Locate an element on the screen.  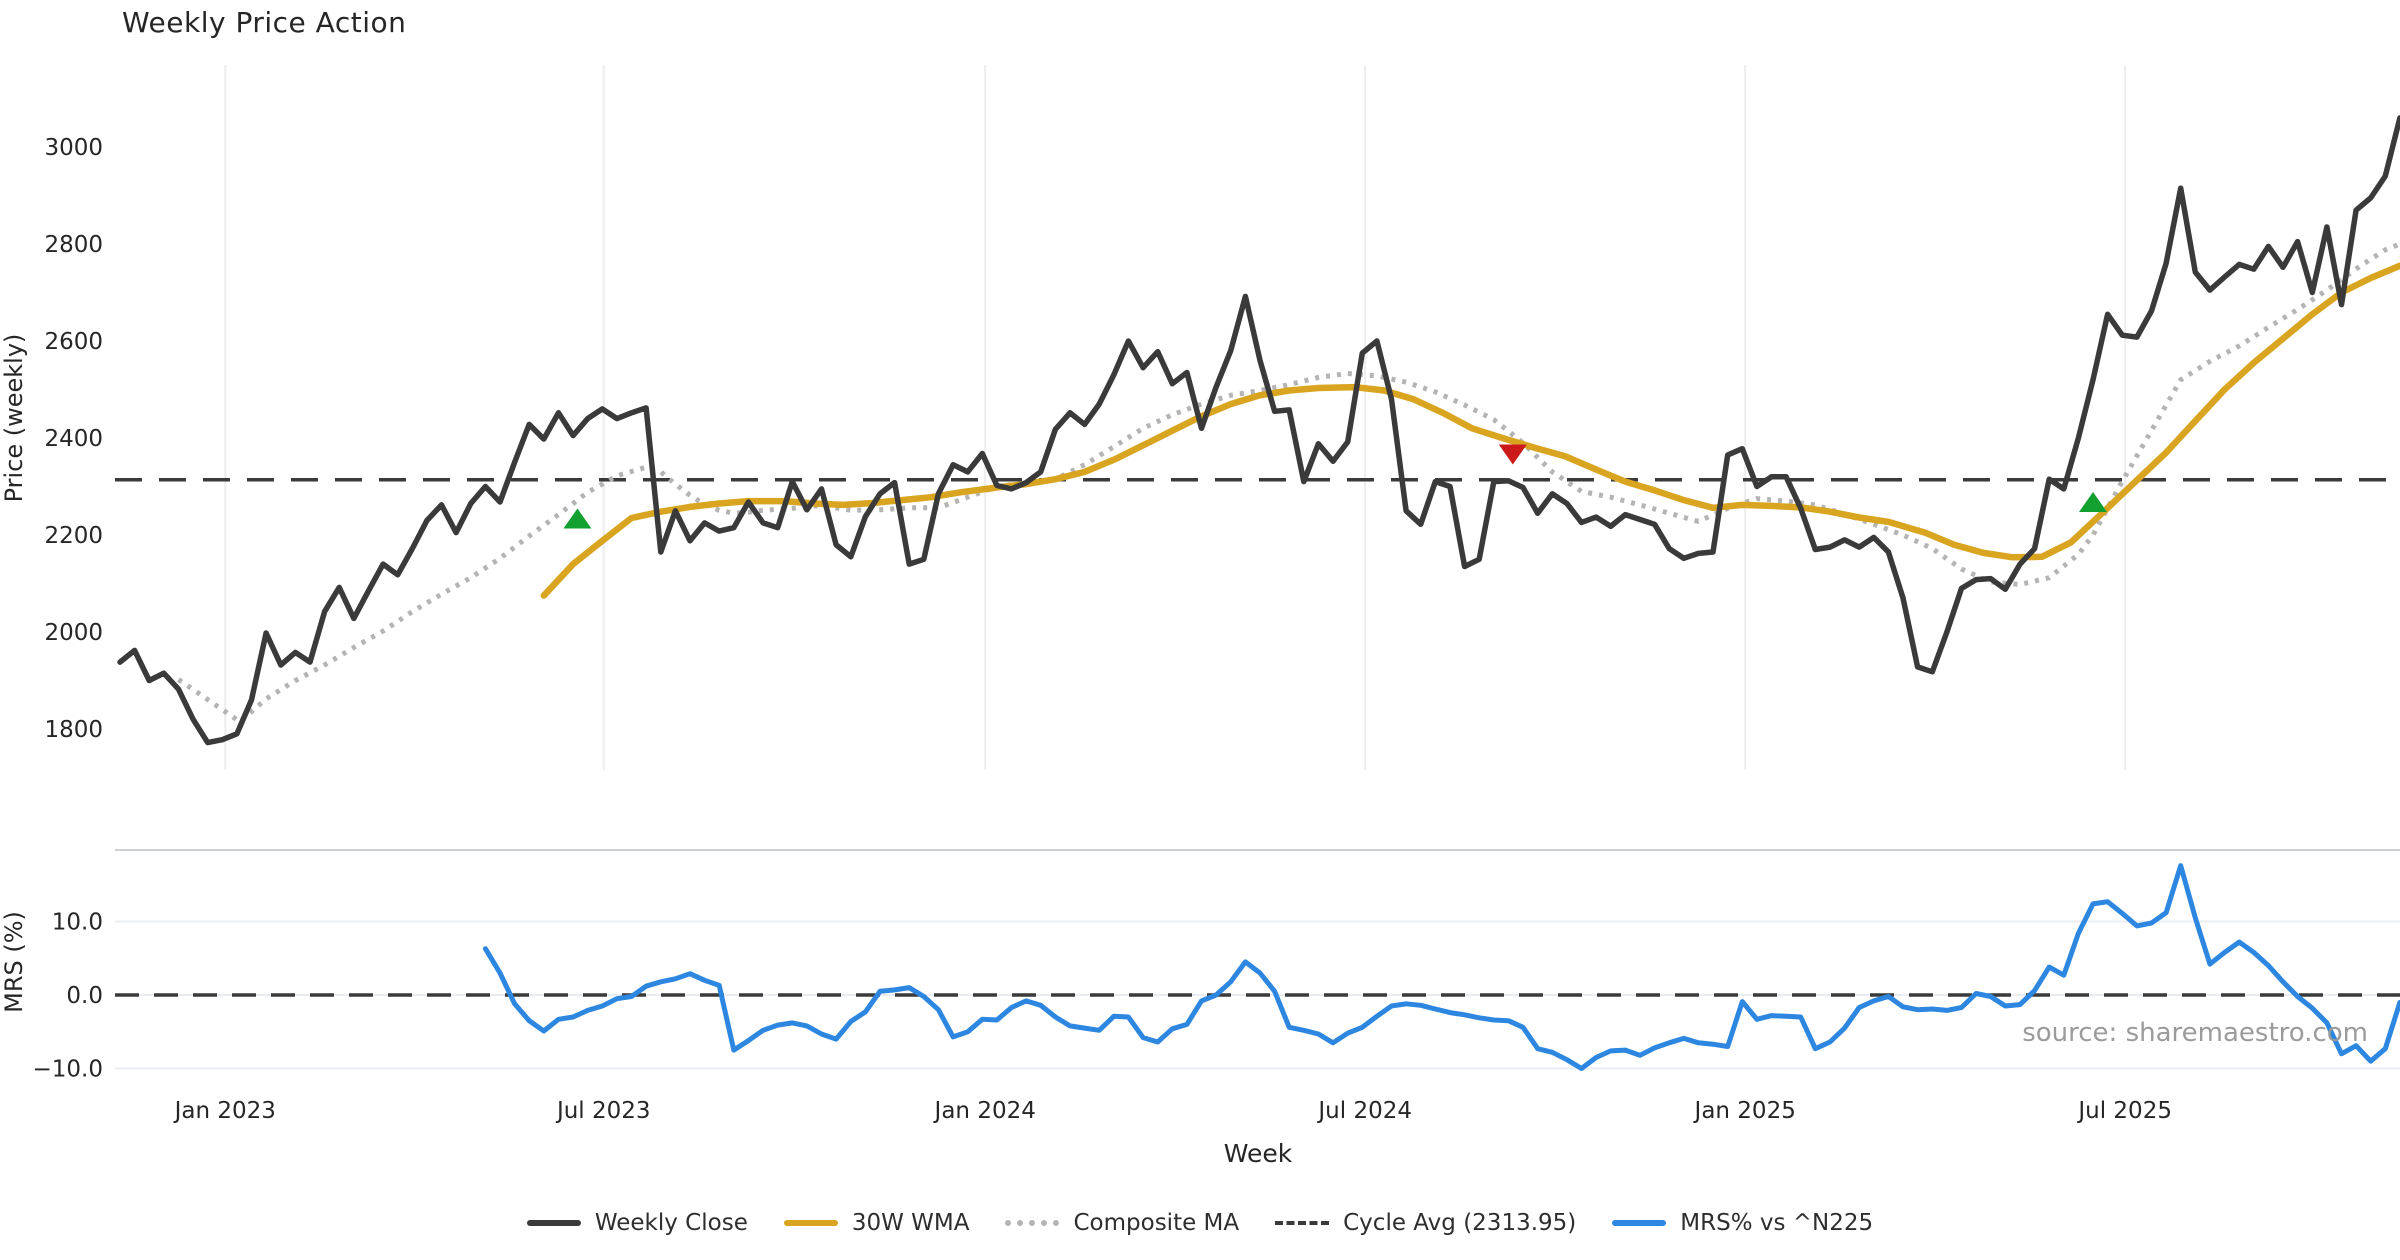
xtick-label: Jan 2023 is located at coordinates (224, 1111).